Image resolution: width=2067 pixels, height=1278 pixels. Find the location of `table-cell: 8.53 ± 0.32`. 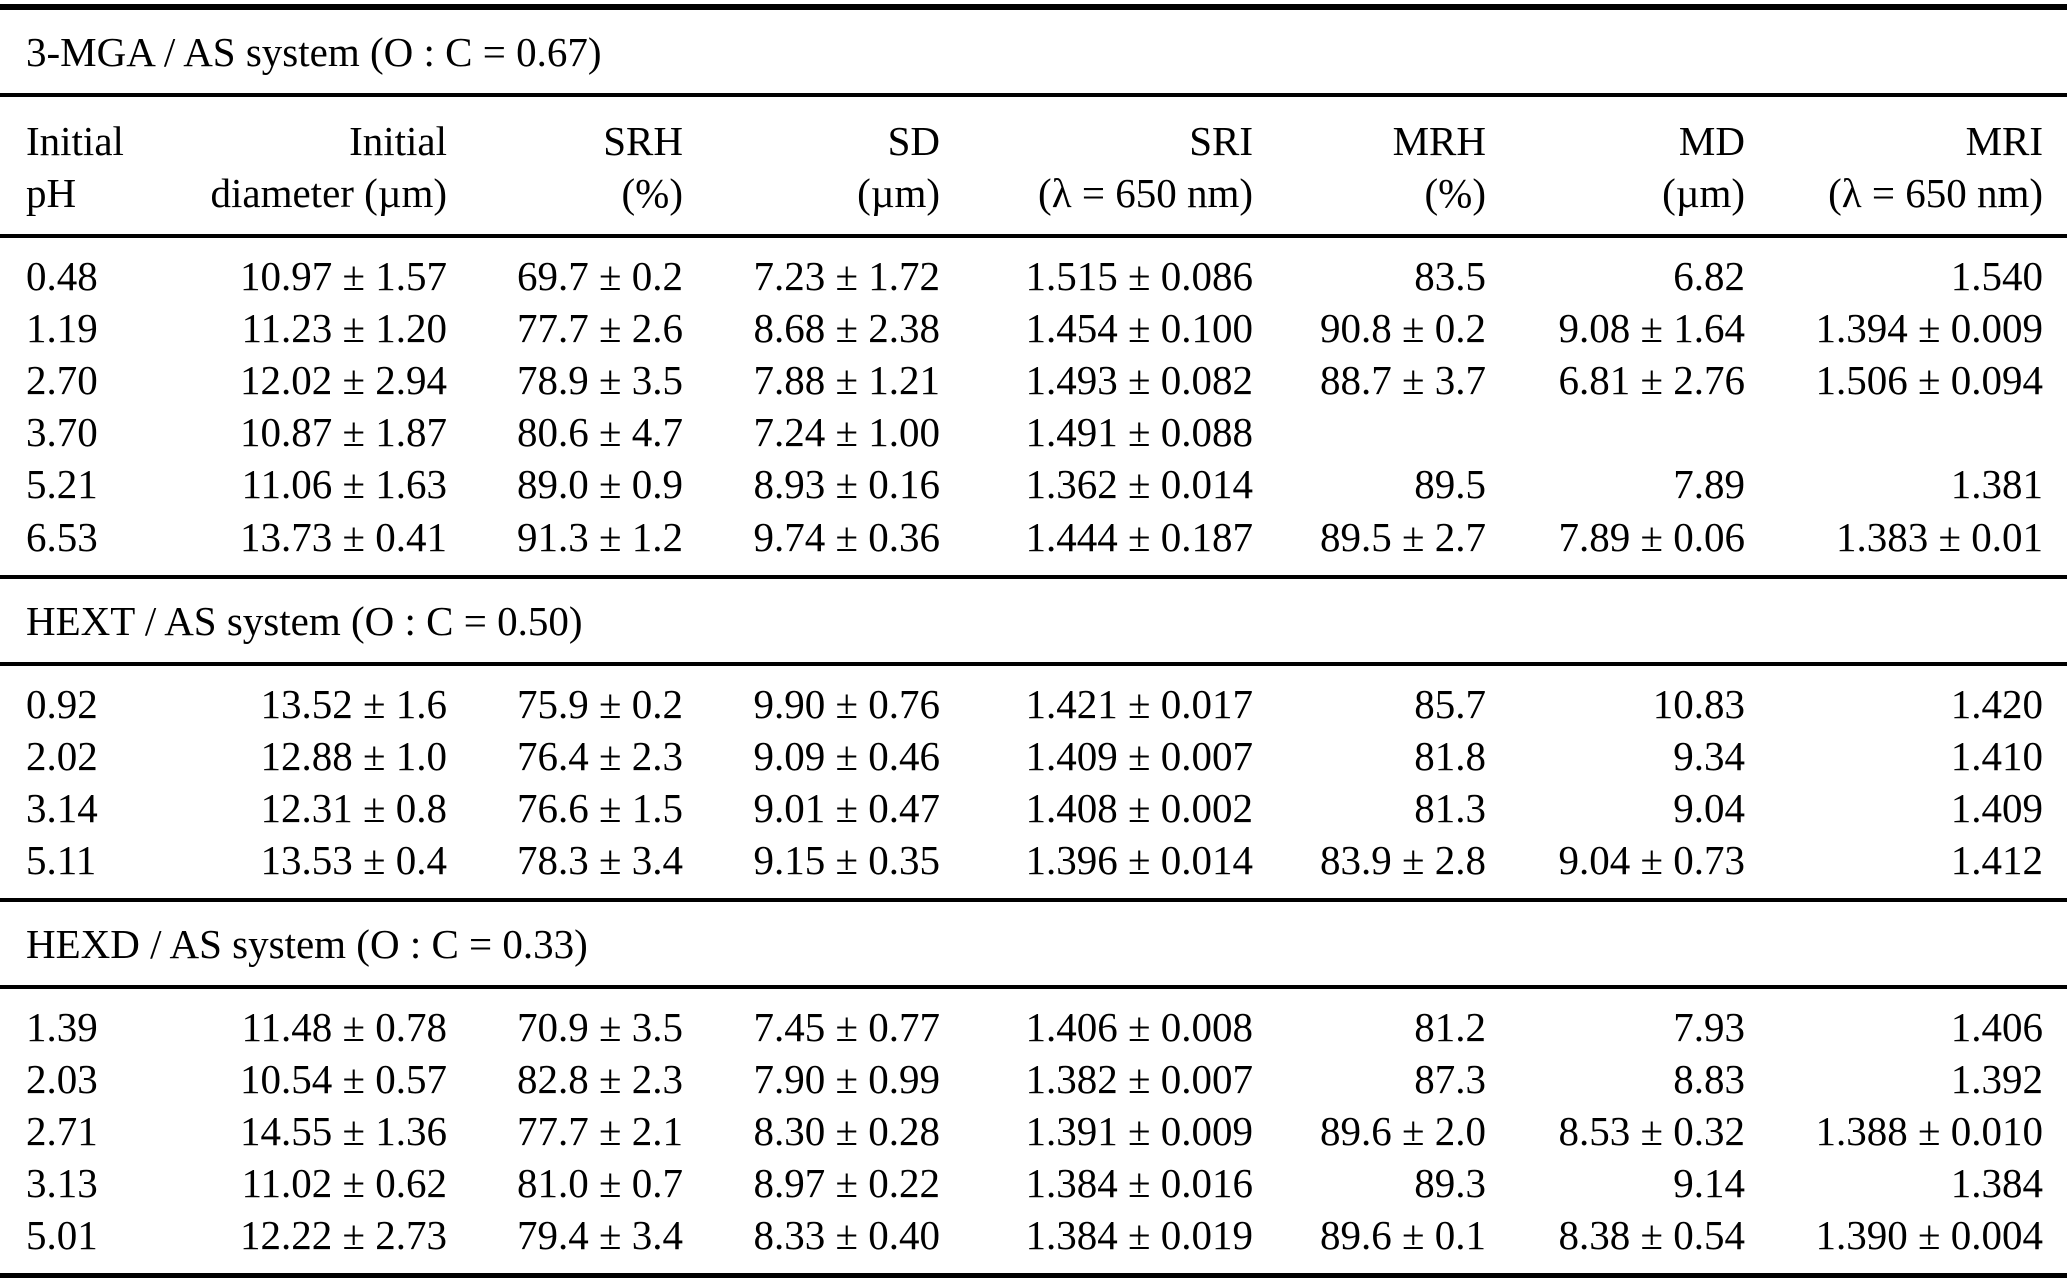

table-cell: 8.53 ± 0.32 is located at coordinates (1651, 1131).